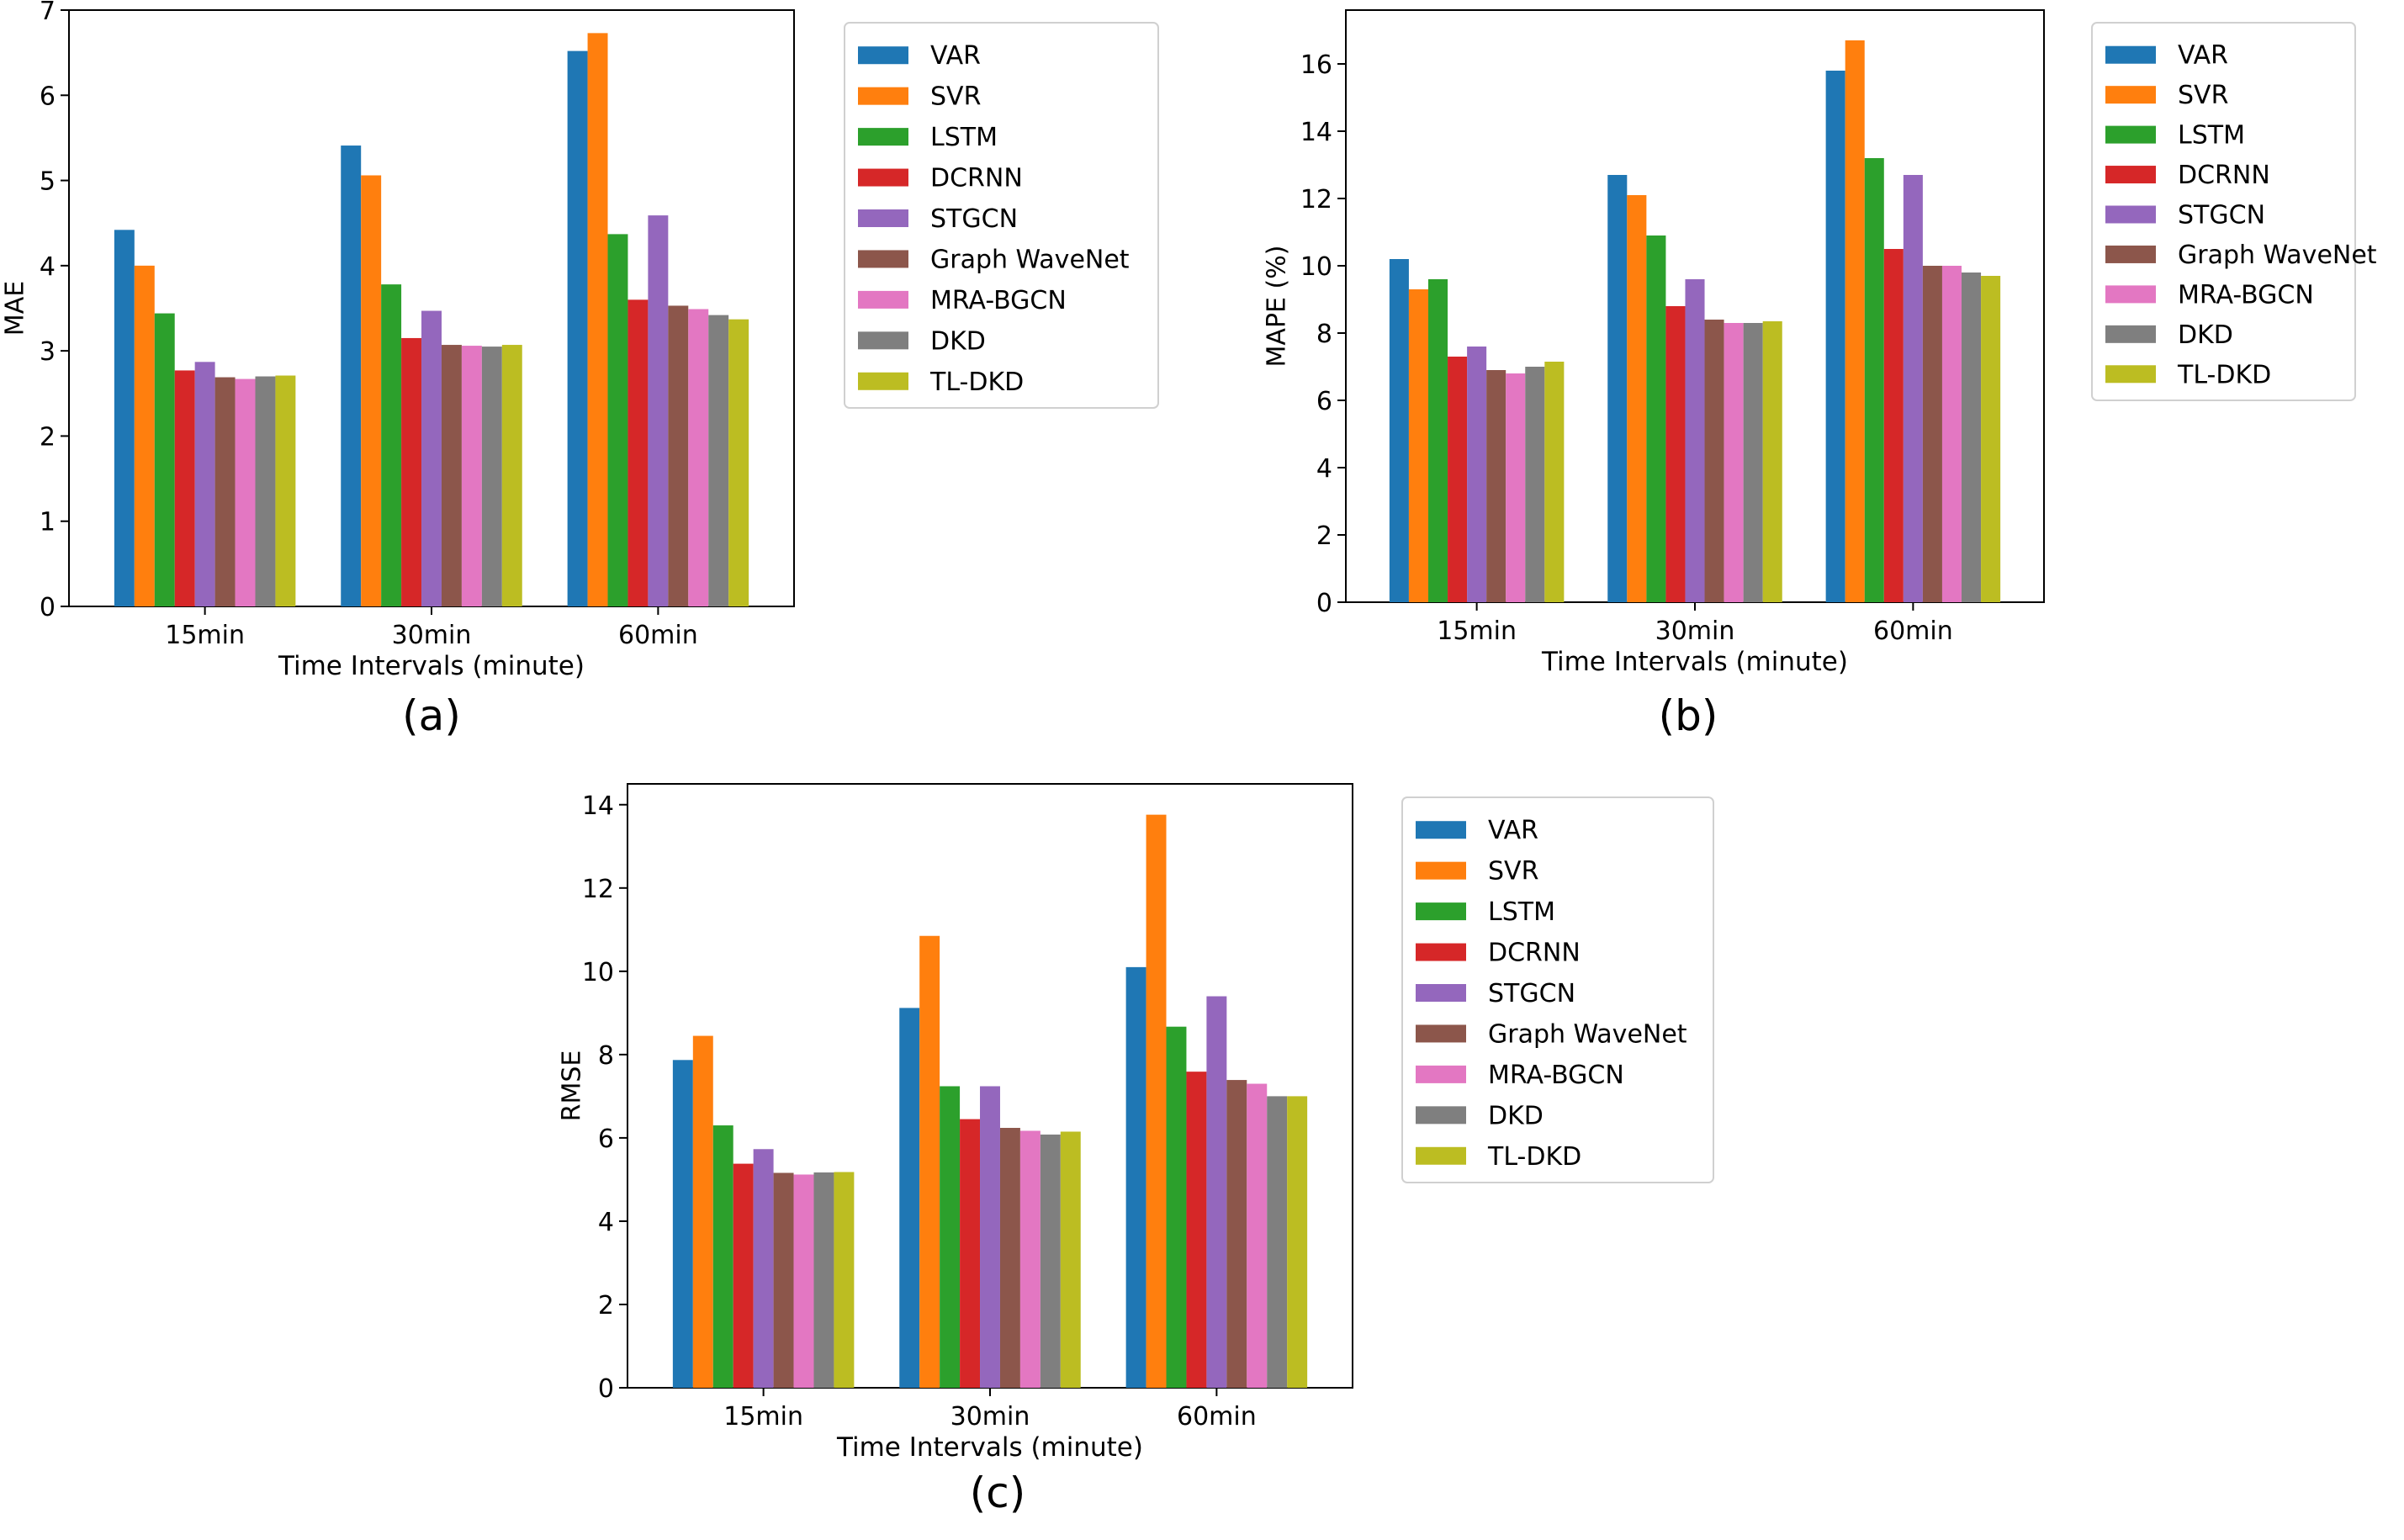 The image size is (2404, 1540). Describe the element at coordinates (1316, 65) in the screenshot. I see `y-tick-label: 16` at that location.